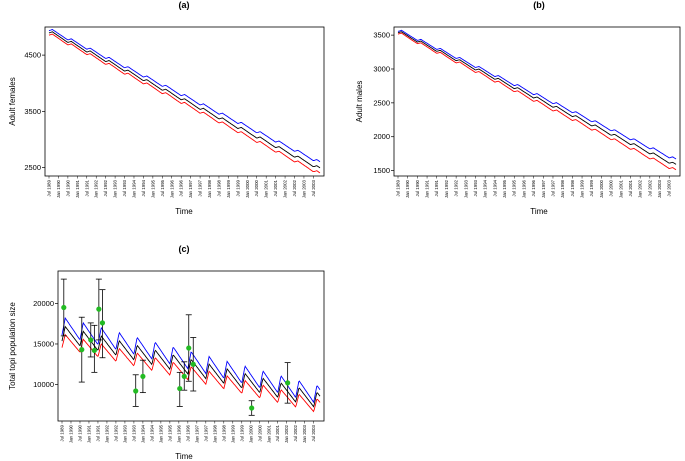  I want to click on panel-c-xtick-label: Jul 1999, so click(241, 432).